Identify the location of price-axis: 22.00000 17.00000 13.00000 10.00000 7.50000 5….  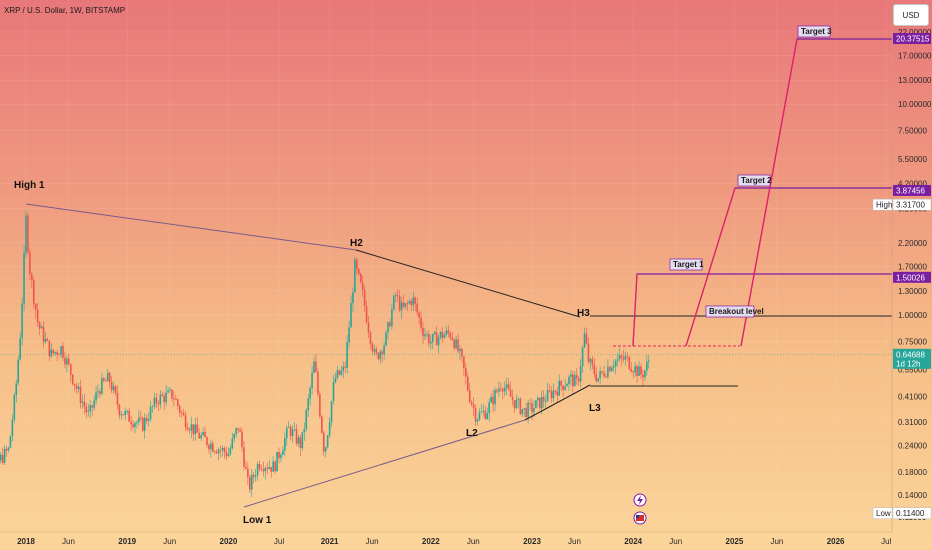
(902, 266).